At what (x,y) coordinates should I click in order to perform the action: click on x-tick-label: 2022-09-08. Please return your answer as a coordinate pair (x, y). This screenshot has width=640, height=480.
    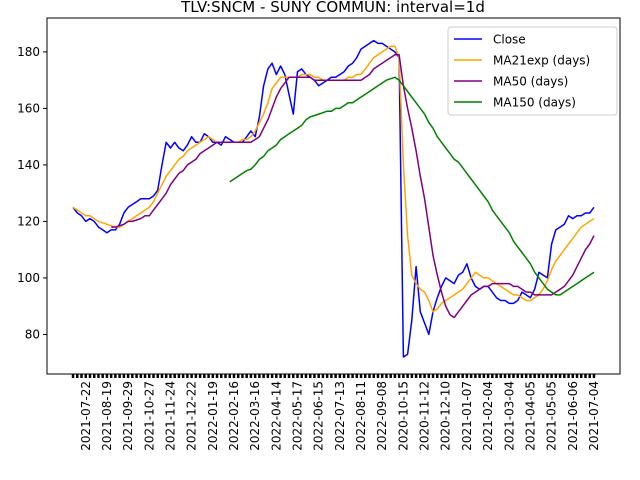
    Looking at the image, I should click on (382, 416).